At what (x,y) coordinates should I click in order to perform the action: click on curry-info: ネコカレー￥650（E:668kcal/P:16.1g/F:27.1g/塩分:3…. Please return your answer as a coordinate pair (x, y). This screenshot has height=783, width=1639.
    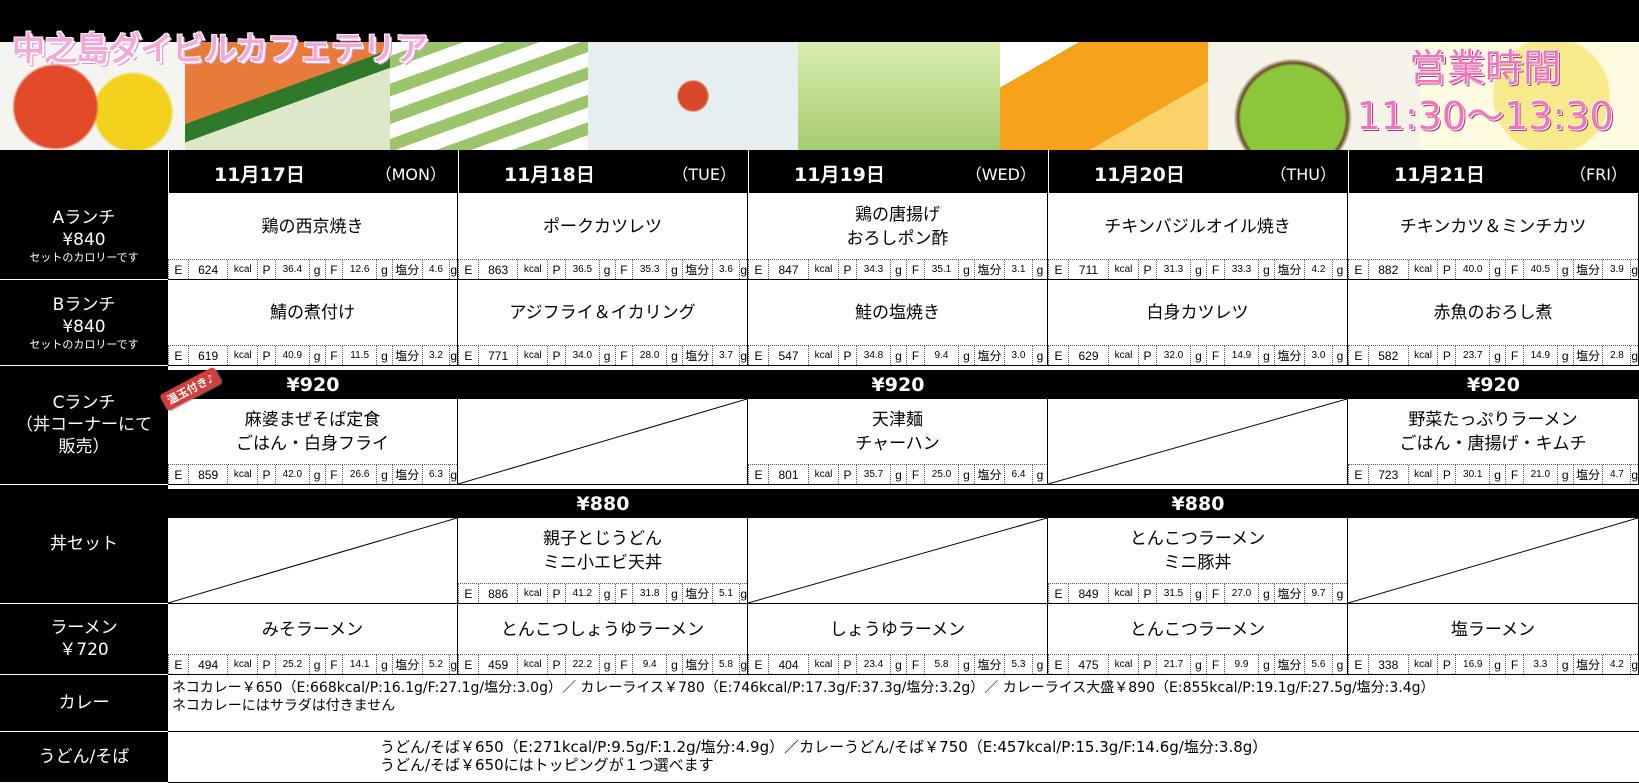
    Looking at the image, I should click on (903, 703).